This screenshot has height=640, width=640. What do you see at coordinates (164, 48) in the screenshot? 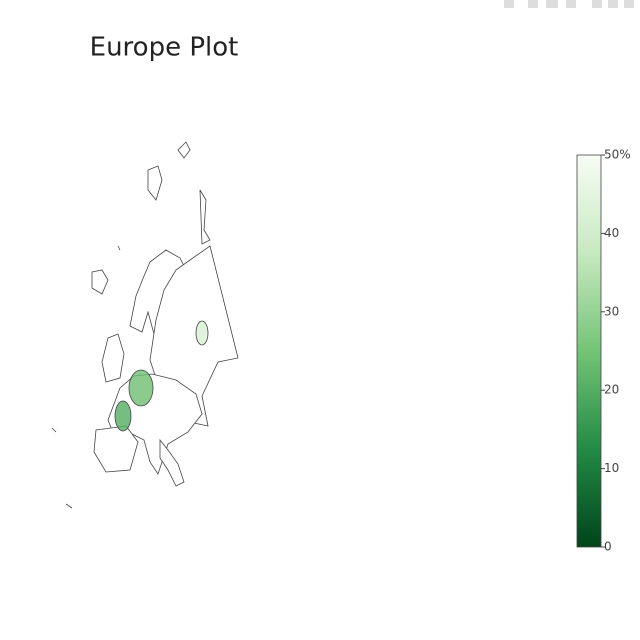
I see `chart-title: Europe Plot` at bounding box center [164, 48].